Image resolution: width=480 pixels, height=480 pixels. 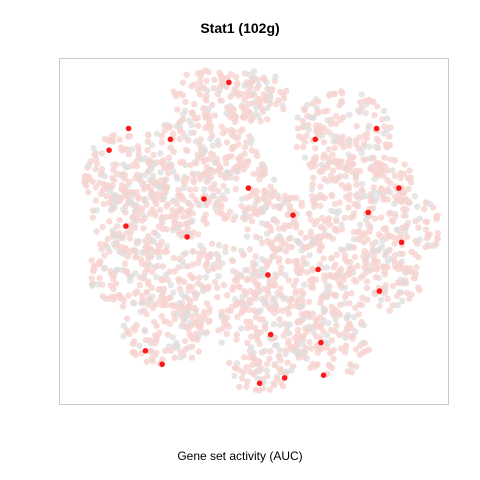 What do you see at coordinates (229, 82) in the screenshot?
I see `high-activity-point` at bounding box center [229, 82].